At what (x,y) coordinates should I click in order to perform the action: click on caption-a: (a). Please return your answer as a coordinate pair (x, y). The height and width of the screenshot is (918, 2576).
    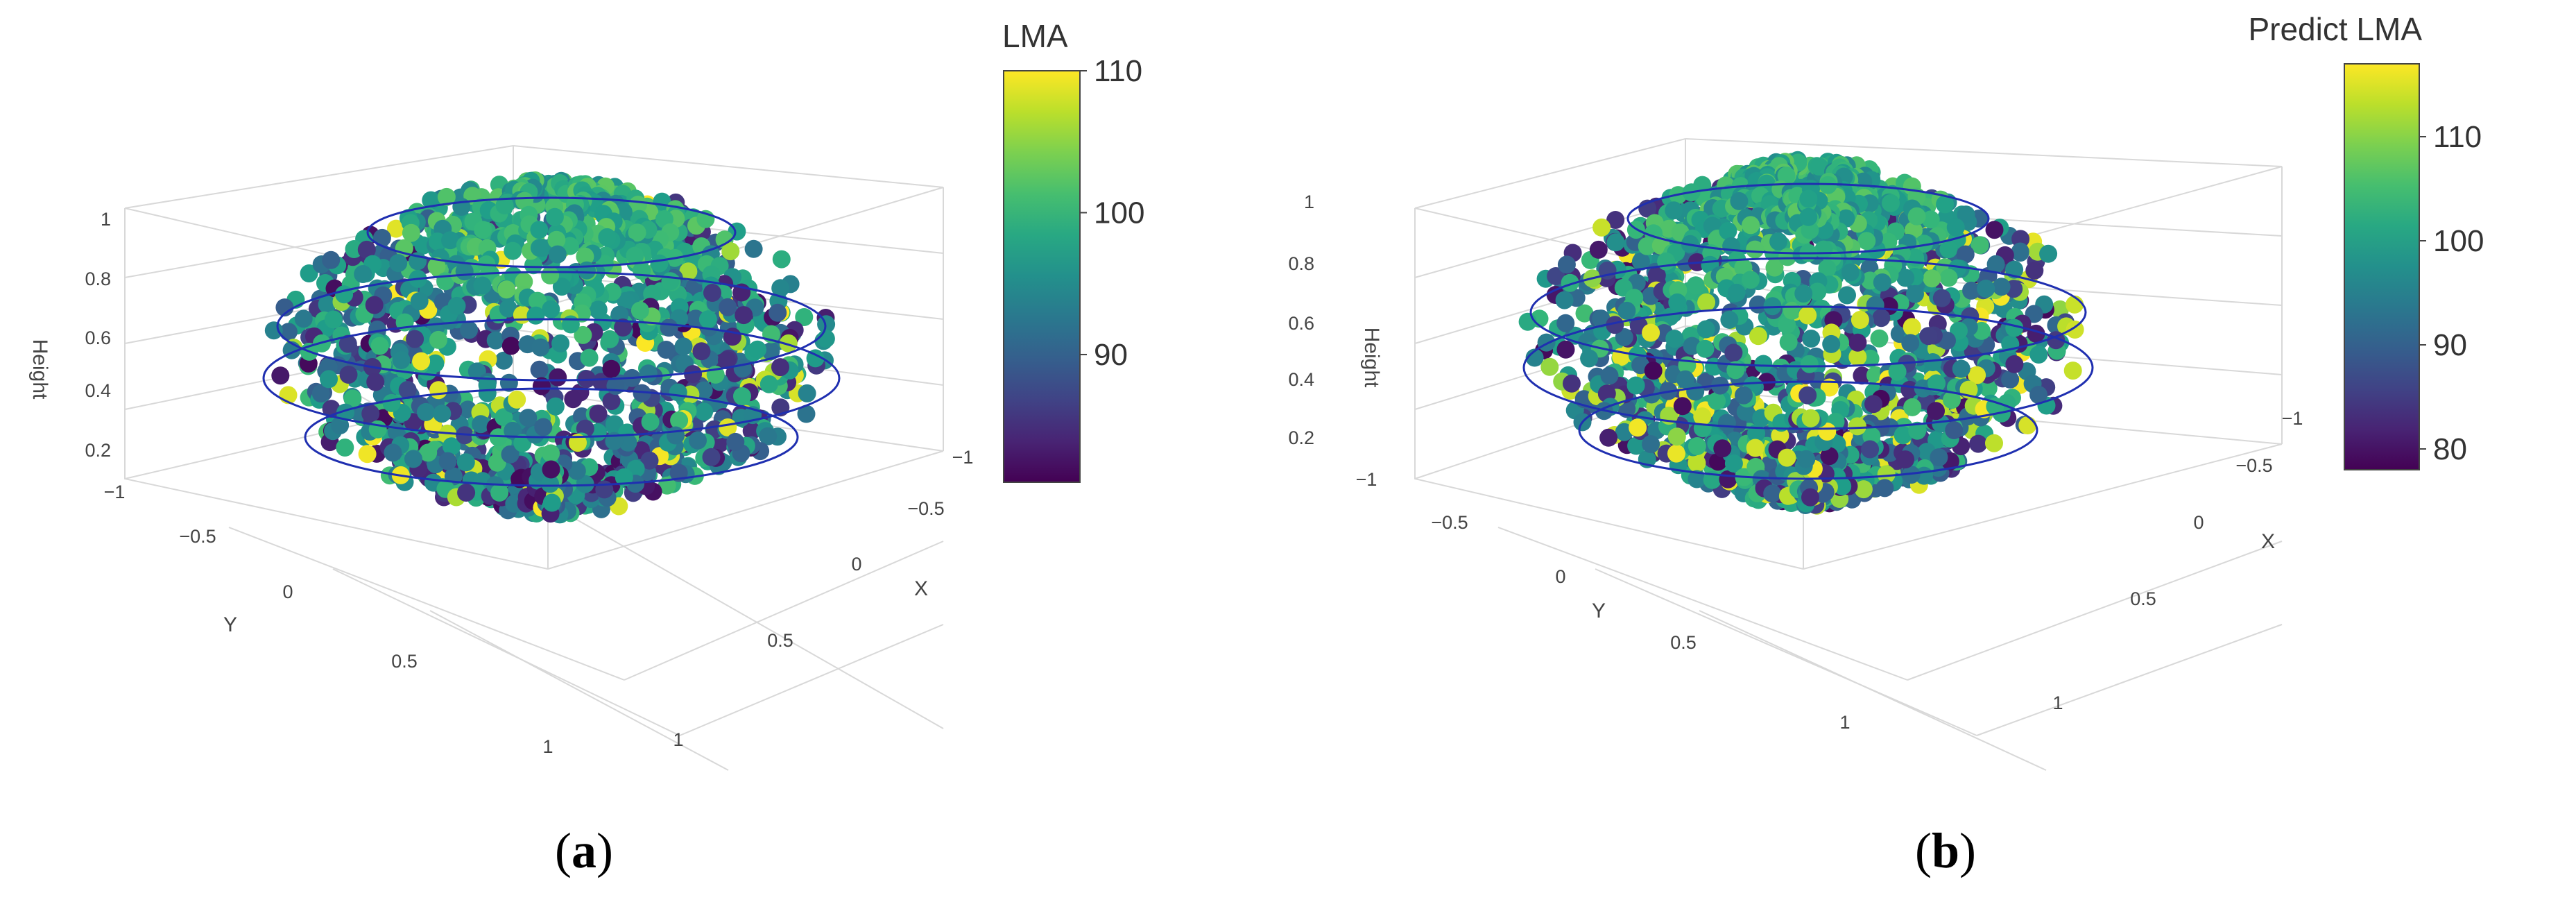
    Looking at the image, I should click on (584, 850).